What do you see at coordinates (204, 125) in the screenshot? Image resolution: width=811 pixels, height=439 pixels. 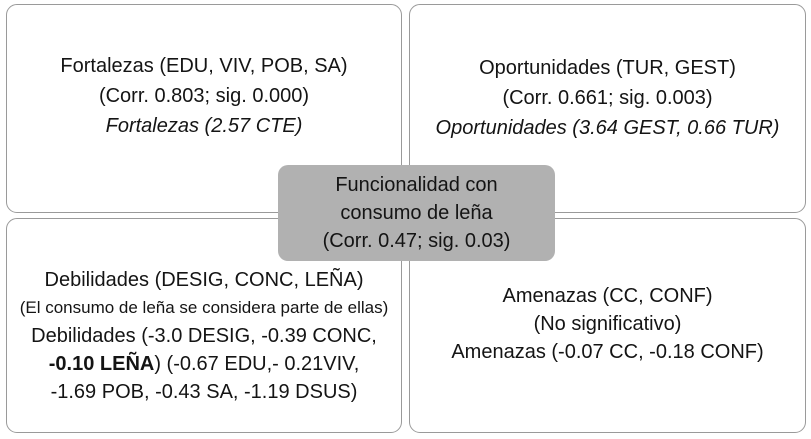 I see `fortalezas-model-line: Fortalezas (2.57 CTE)` at bounding box center [204, 125].